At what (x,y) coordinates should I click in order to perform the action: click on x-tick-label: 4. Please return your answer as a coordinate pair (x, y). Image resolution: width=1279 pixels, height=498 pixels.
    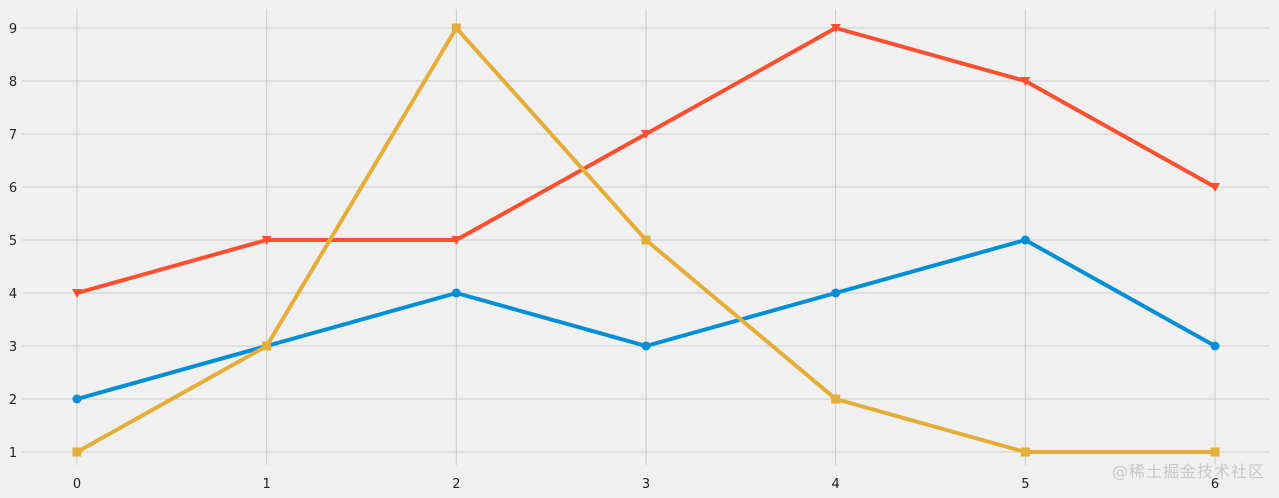
    Looking at the image, I should click on (836, 484).